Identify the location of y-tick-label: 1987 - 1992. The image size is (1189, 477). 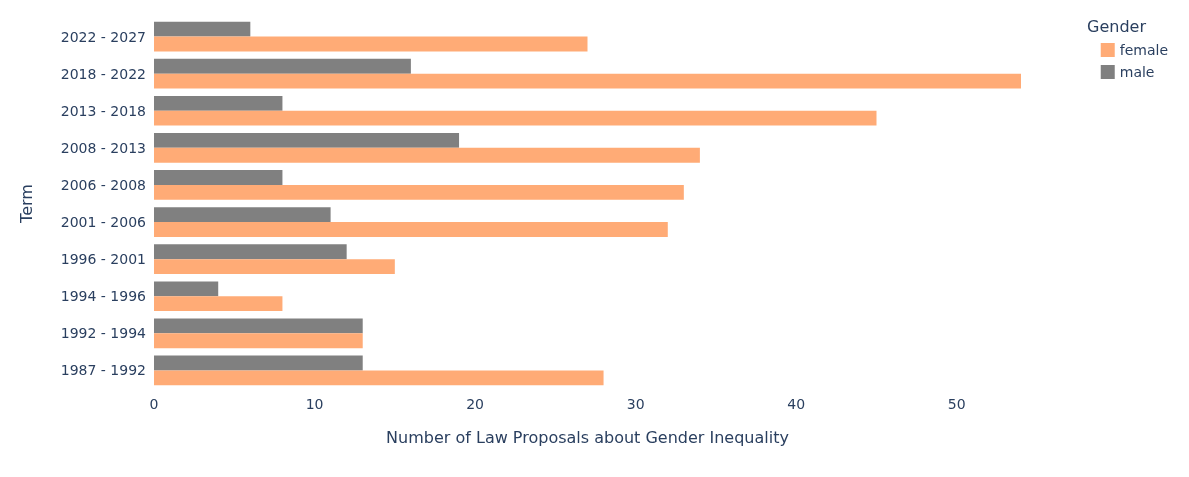
(103, 370).